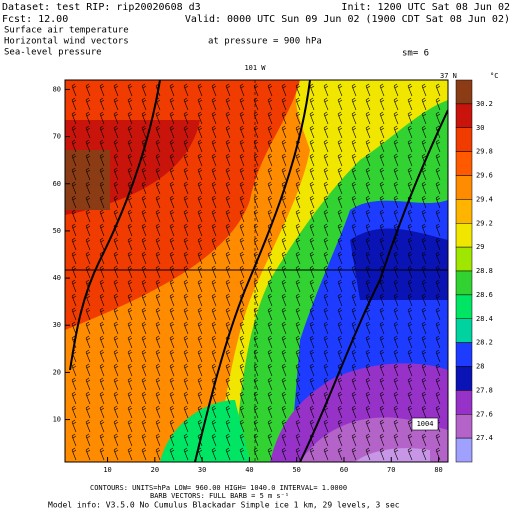 The image size is (512, 516). Describe the element at coordinates (66, 31) in the screenshot. I see `field: Surface air temperature` at that location.